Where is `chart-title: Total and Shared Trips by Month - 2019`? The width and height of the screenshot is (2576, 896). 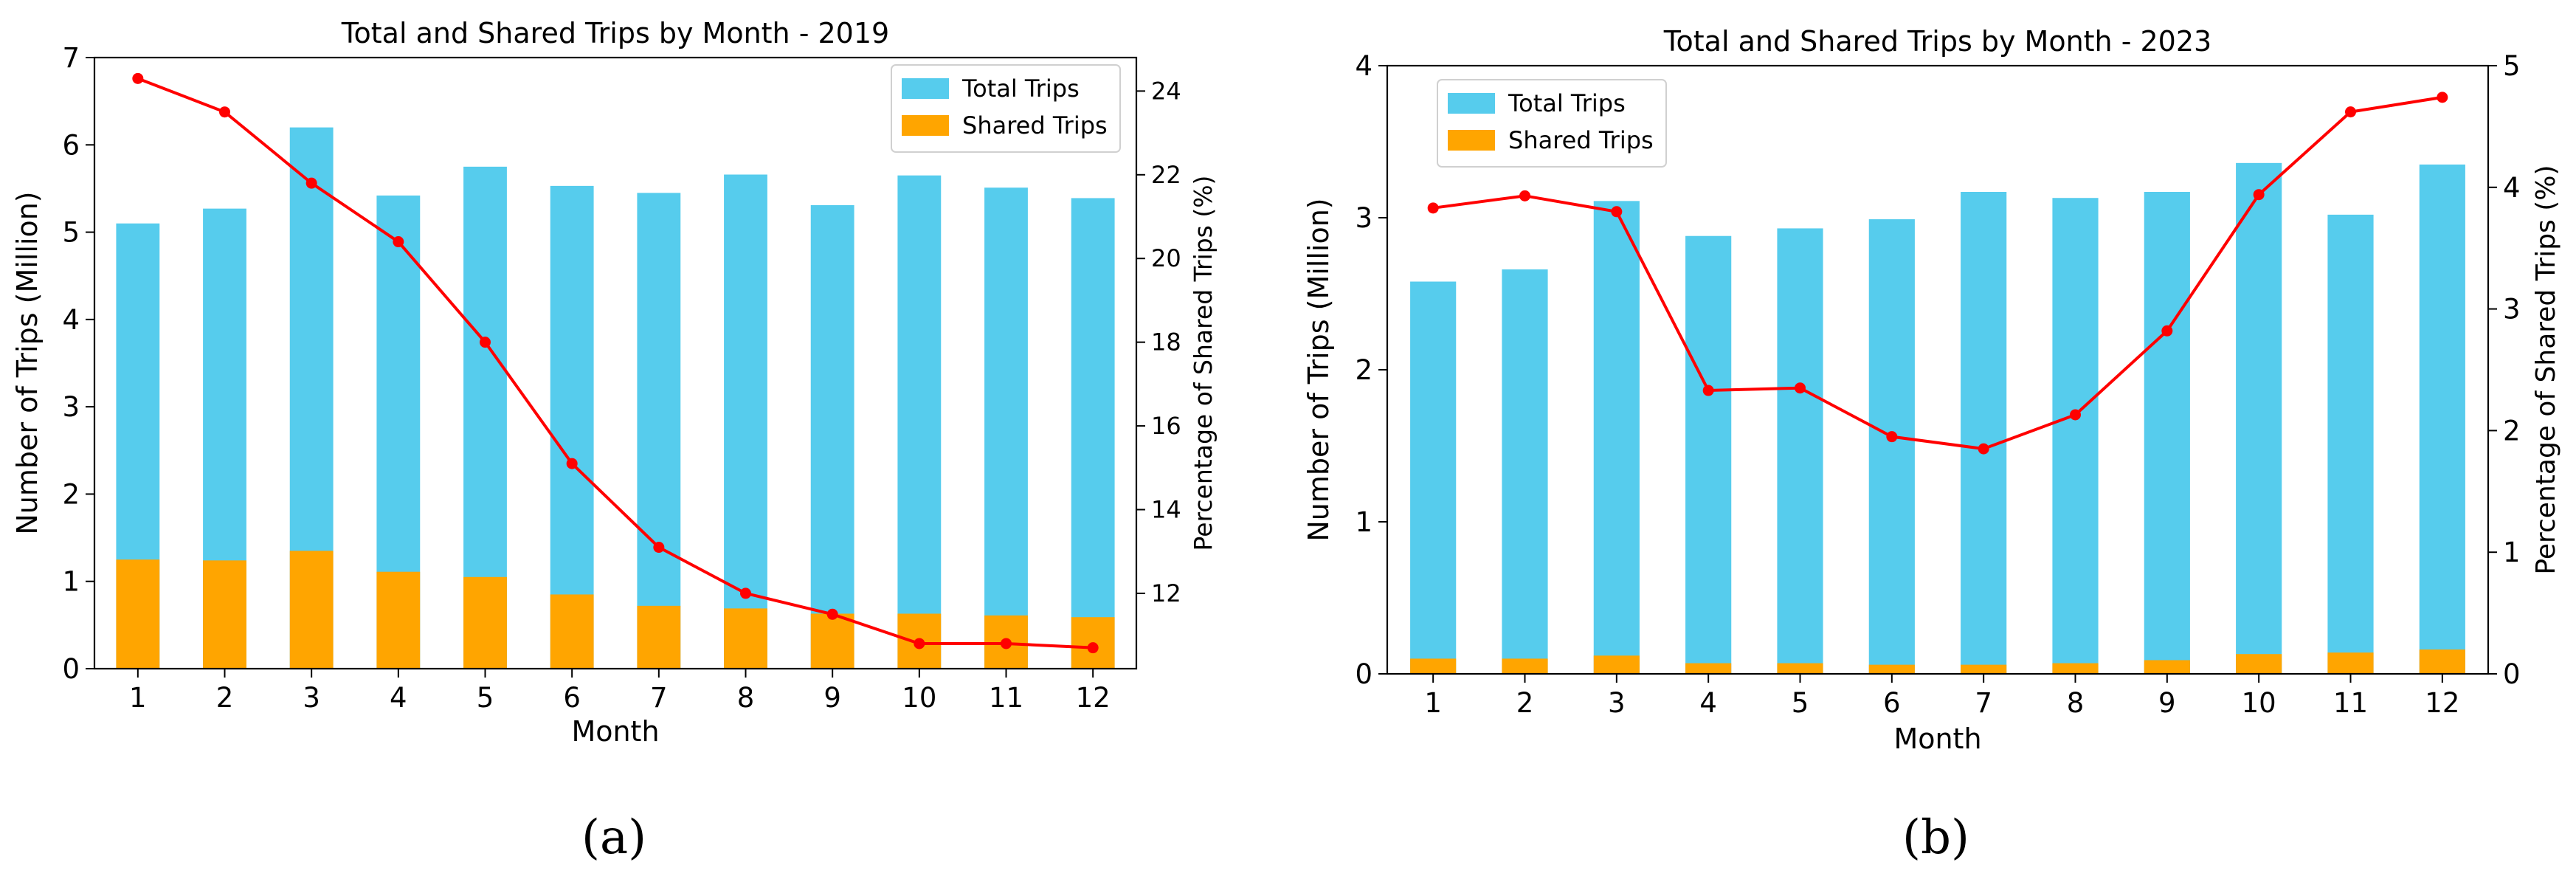 chart-title: Total and Shared Trips by Month - 2019 is located at coordinates (615, 33).